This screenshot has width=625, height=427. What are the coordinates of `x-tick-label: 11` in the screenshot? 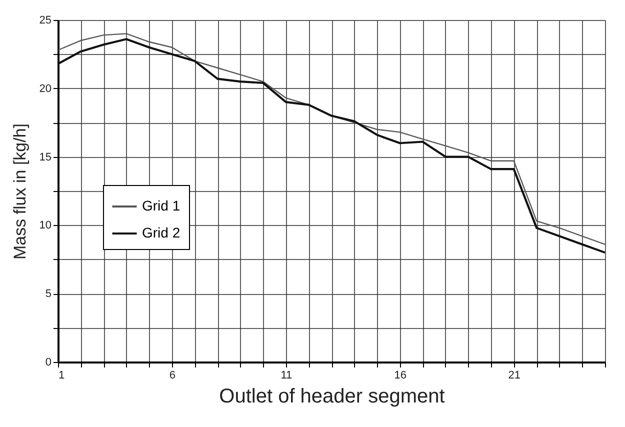 It's located at (286, 376).